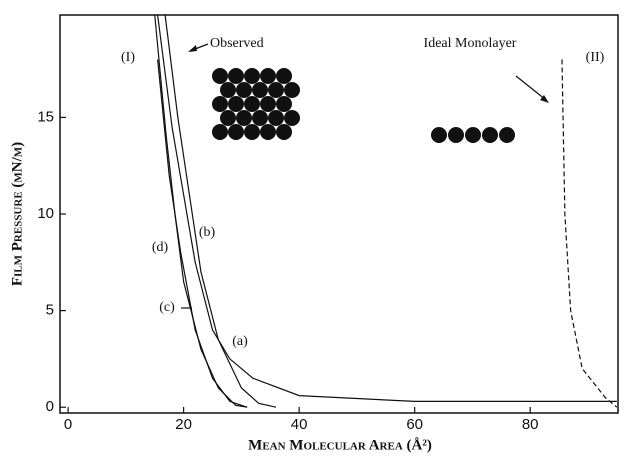 The width and height of the screenshot is (625, 461). I want to click on x-tick-label: 20, so click(183, 424).